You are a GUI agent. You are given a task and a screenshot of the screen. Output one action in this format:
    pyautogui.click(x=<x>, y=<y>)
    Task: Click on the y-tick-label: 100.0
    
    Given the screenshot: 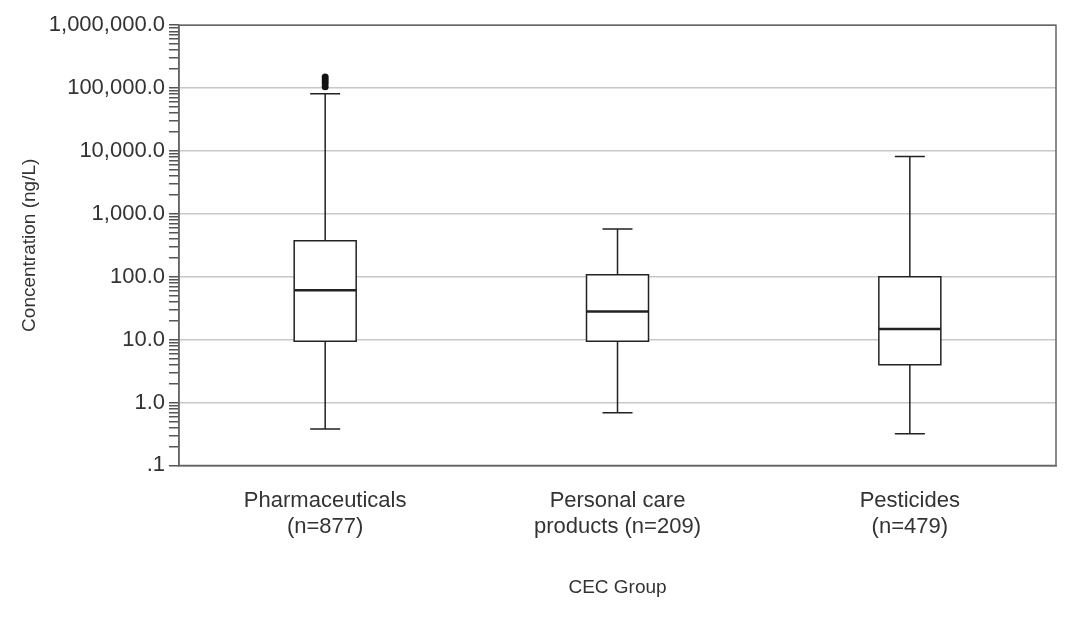 What is the action you would take?
    pyautogui.click(x=137, y=275)
    